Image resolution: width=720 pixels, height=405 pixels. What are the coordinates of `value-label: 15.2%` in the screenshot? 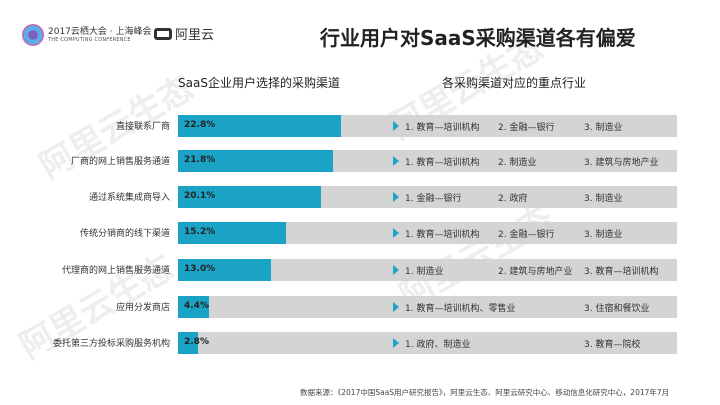 It's located at (200, 232).